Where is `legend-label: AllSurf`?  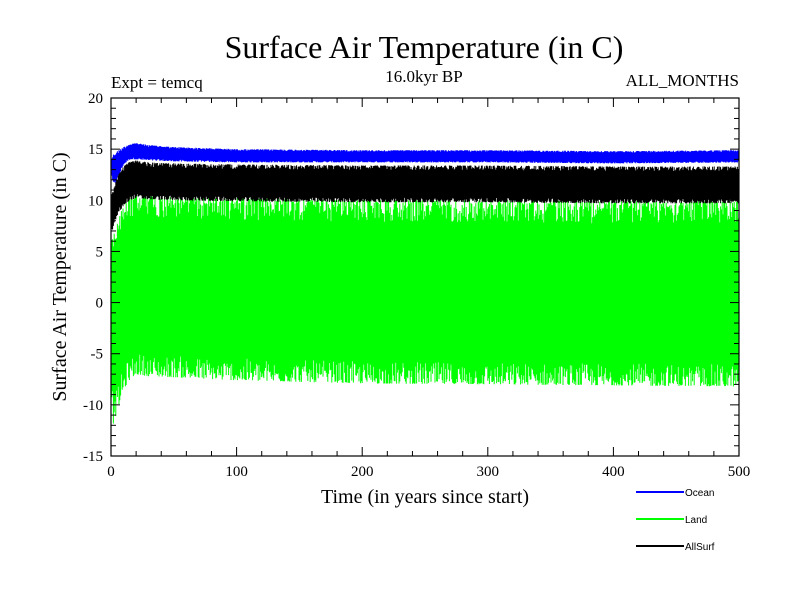 legend-label: AllSurf is located at coordinates (700, 547).